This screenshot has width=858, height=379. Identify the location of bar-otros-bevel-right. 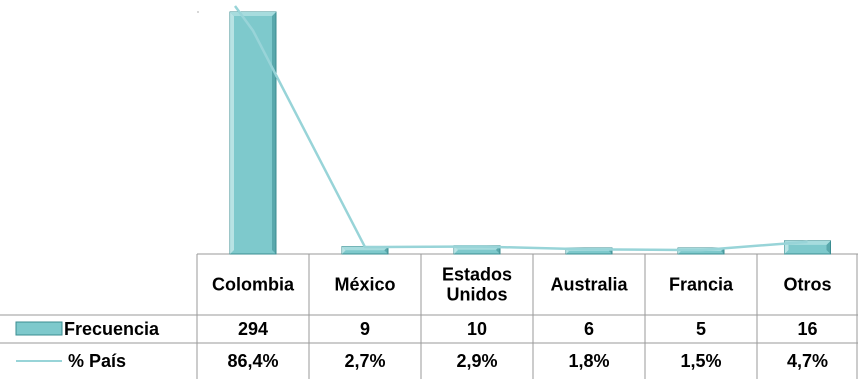
(828, 247).